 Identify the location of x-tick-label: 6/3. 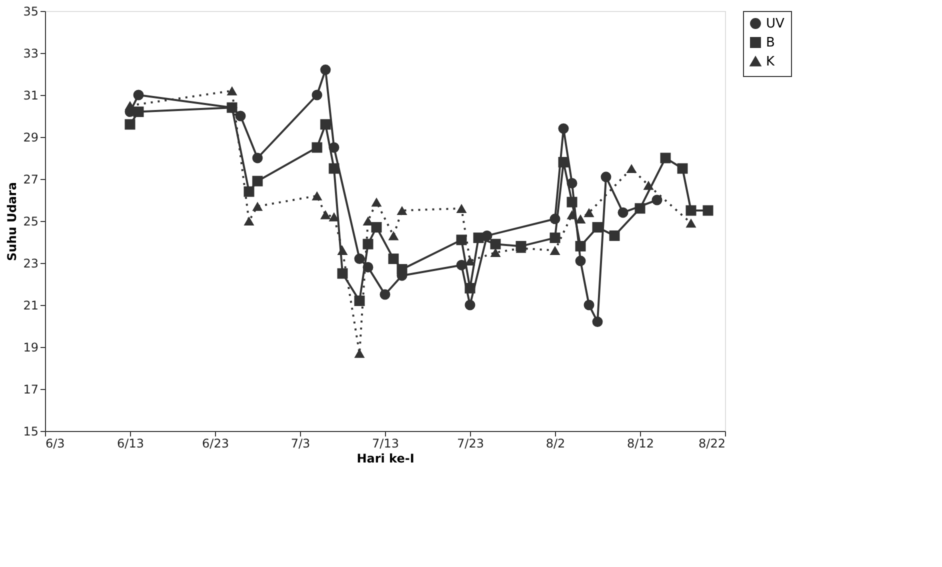
(55, 443).